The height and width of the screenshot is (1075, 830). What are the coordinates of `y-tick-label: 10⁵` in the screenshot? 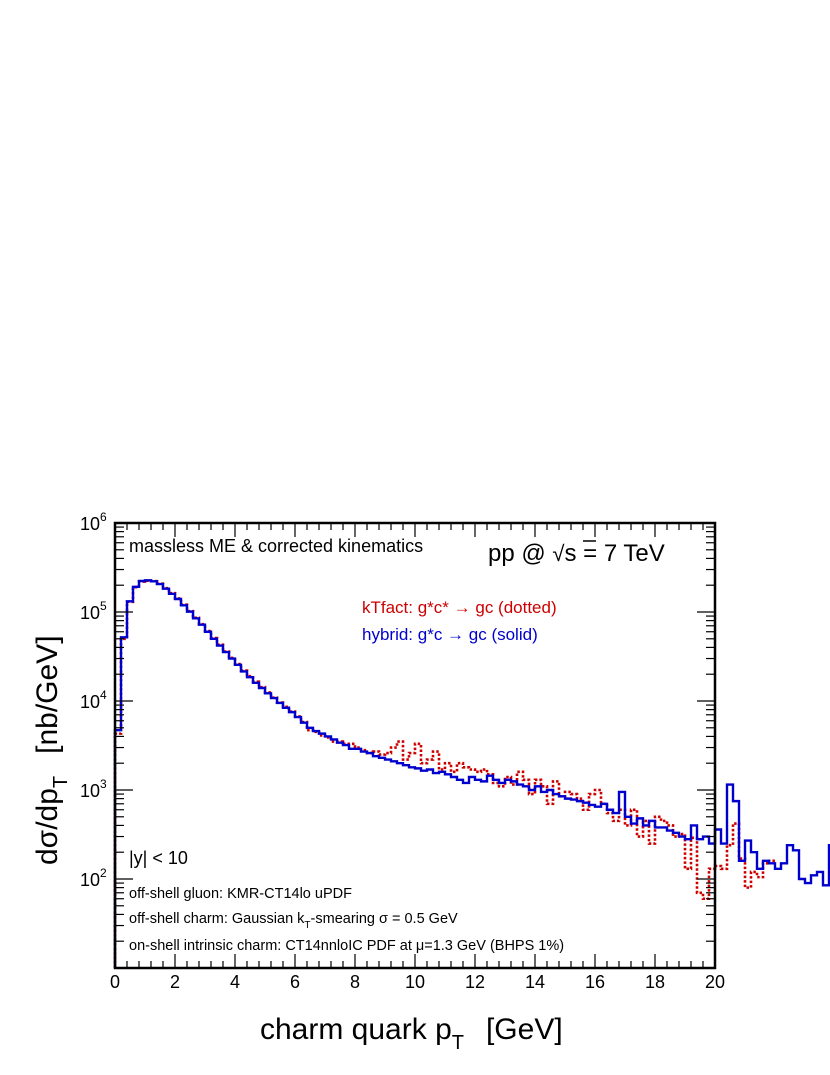 It's located at (93, 611).